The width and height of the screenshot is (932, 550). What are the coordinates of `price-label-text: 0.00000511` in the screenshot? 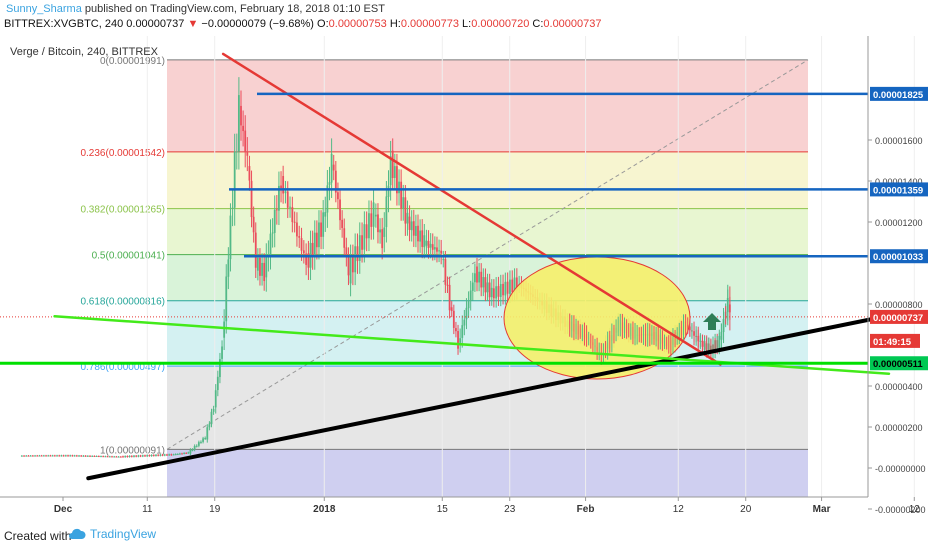 It's located at (898, 364).